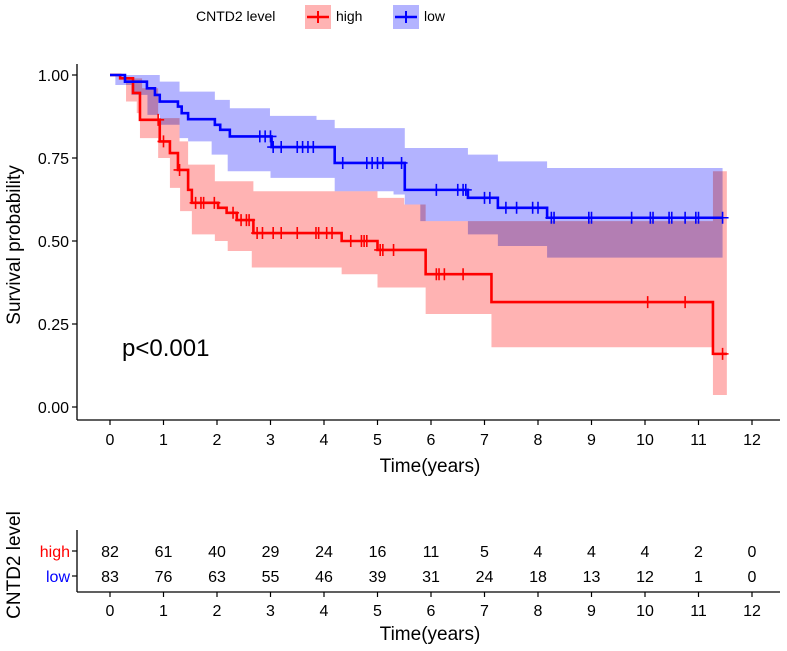 This screenshot has height=651, width=787. Describe the element at coordinates (752, 552) in the screenshot. I see `risk-count-high: 0` at that location.